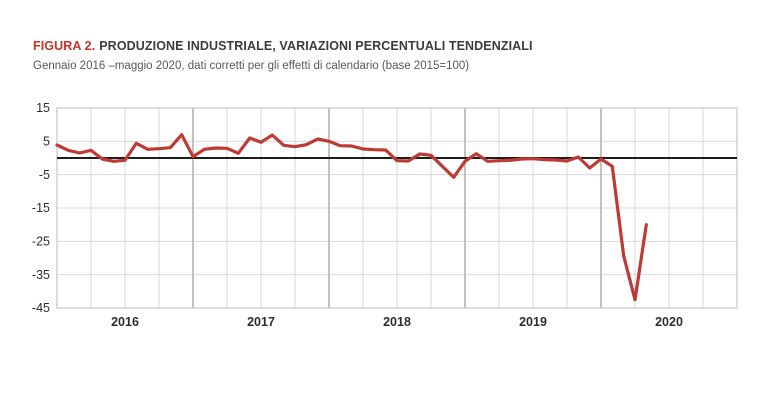 The image size is (768, 405). Describe the element at coordinates (533, 322) in the screenshot. I see `x-tick-label: 2019` at that location.